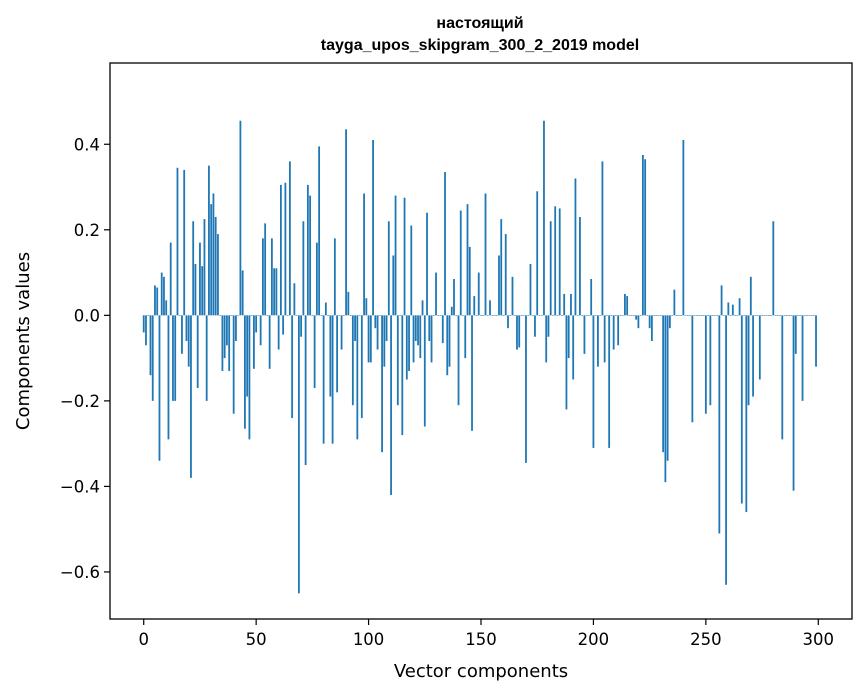  Describe the element at coordinates (706, 639) in the screenshot. I see `x-tick-label: 250` at that location.